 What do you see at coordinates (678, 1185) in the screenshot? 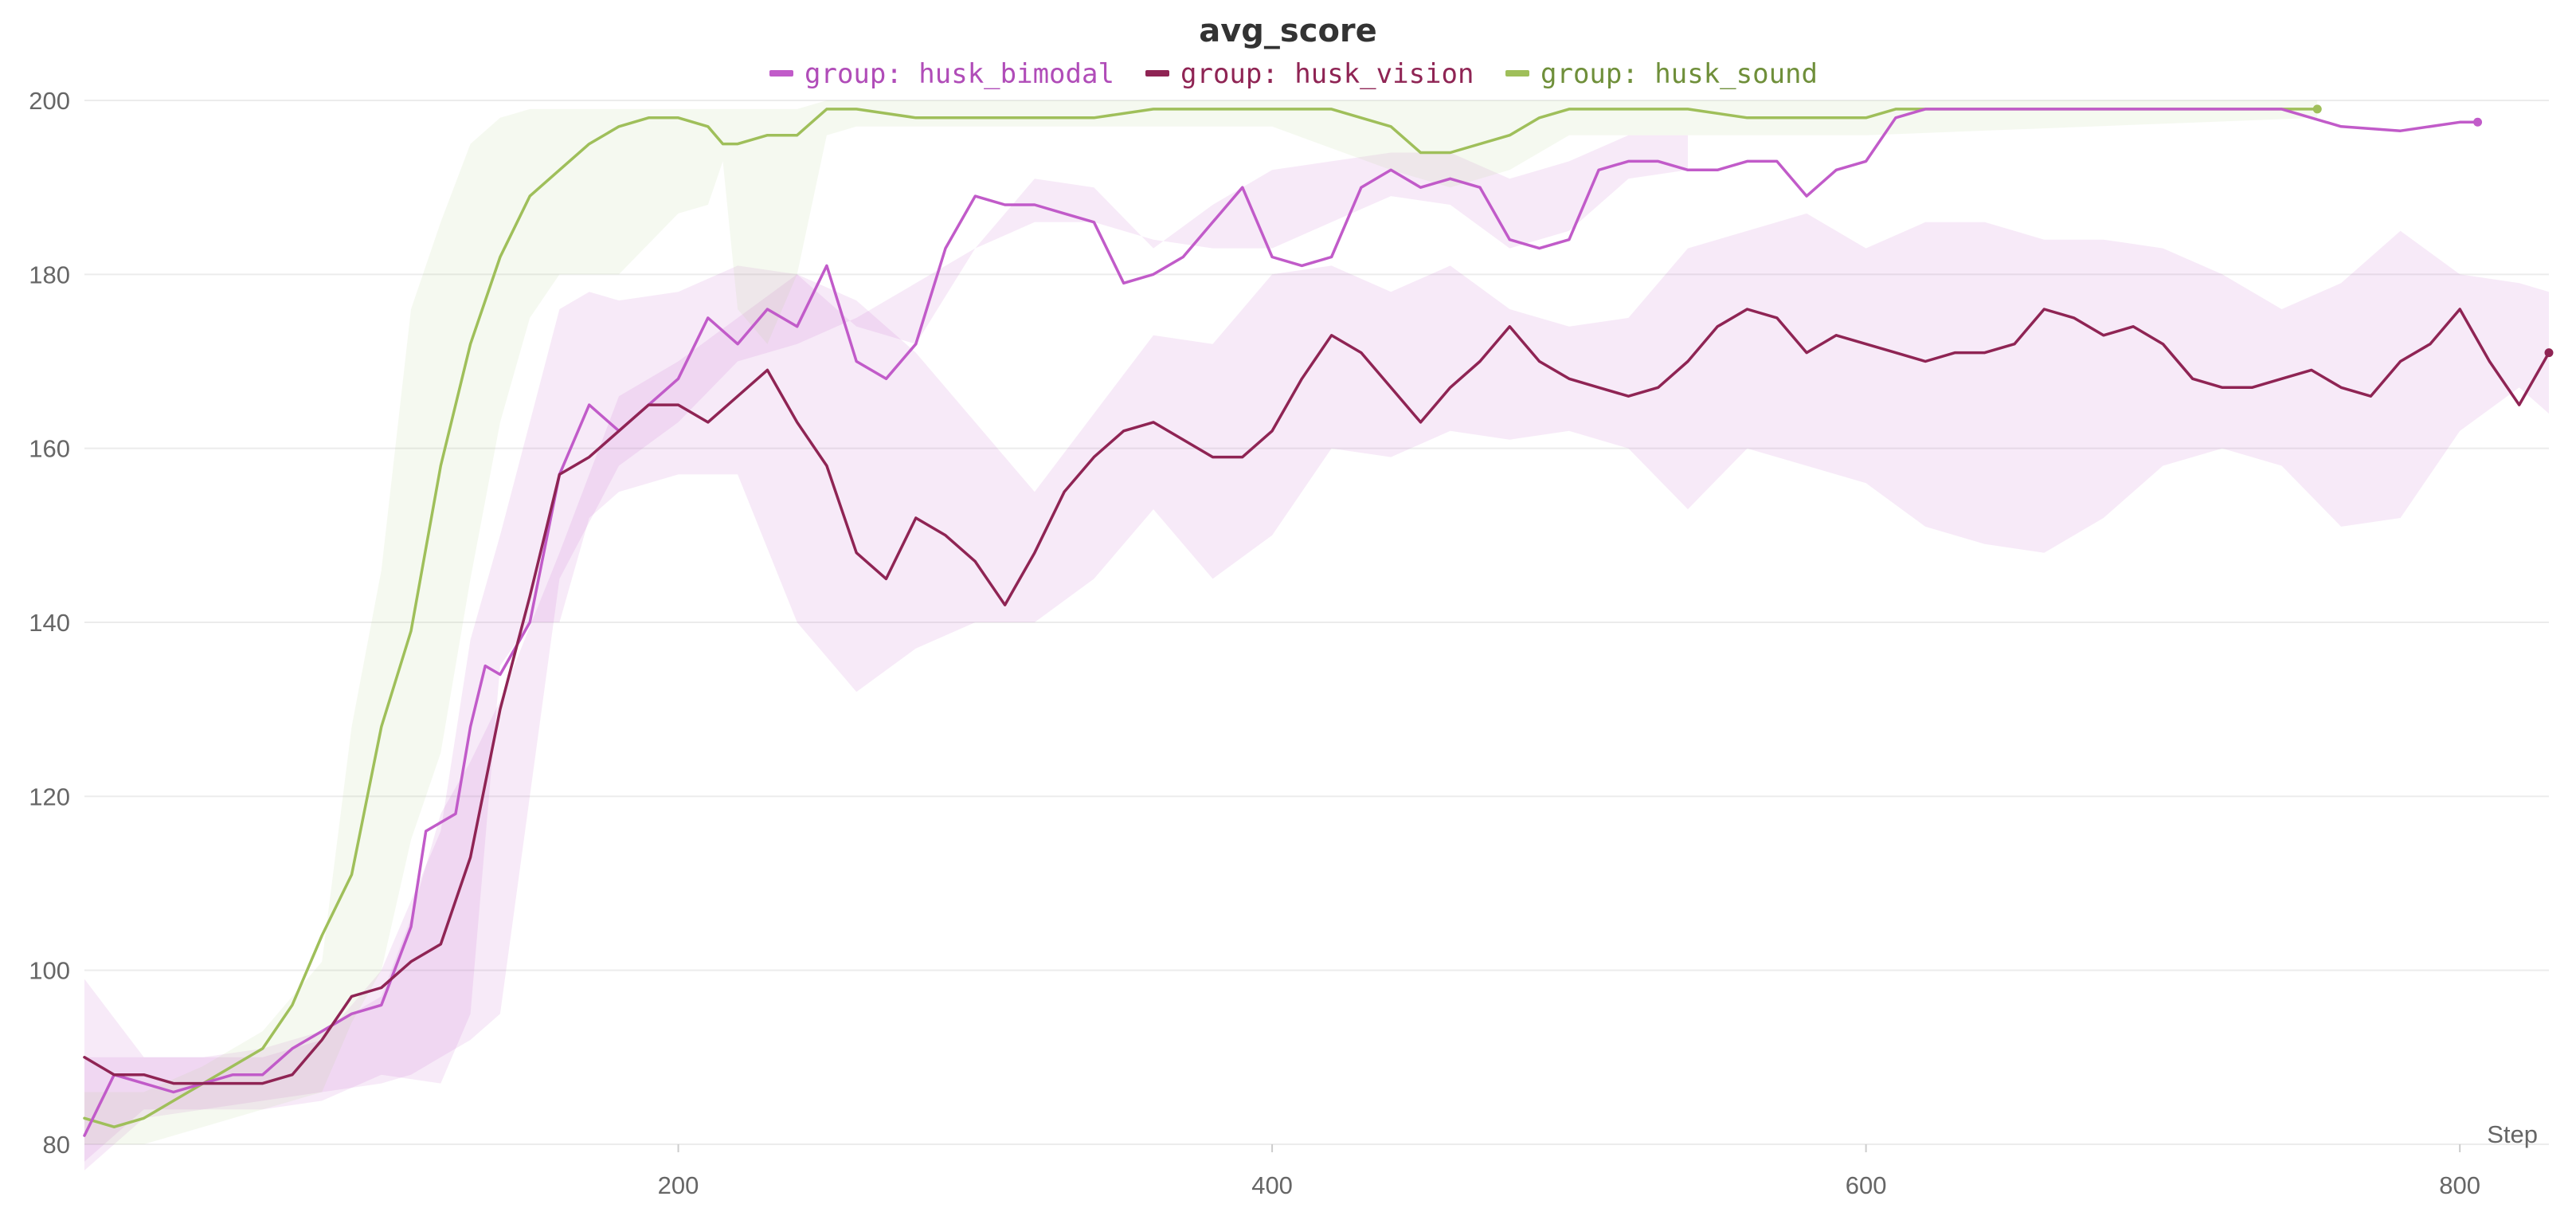
I see `x-tick-label: 200` at bounding box center [678, 1185].